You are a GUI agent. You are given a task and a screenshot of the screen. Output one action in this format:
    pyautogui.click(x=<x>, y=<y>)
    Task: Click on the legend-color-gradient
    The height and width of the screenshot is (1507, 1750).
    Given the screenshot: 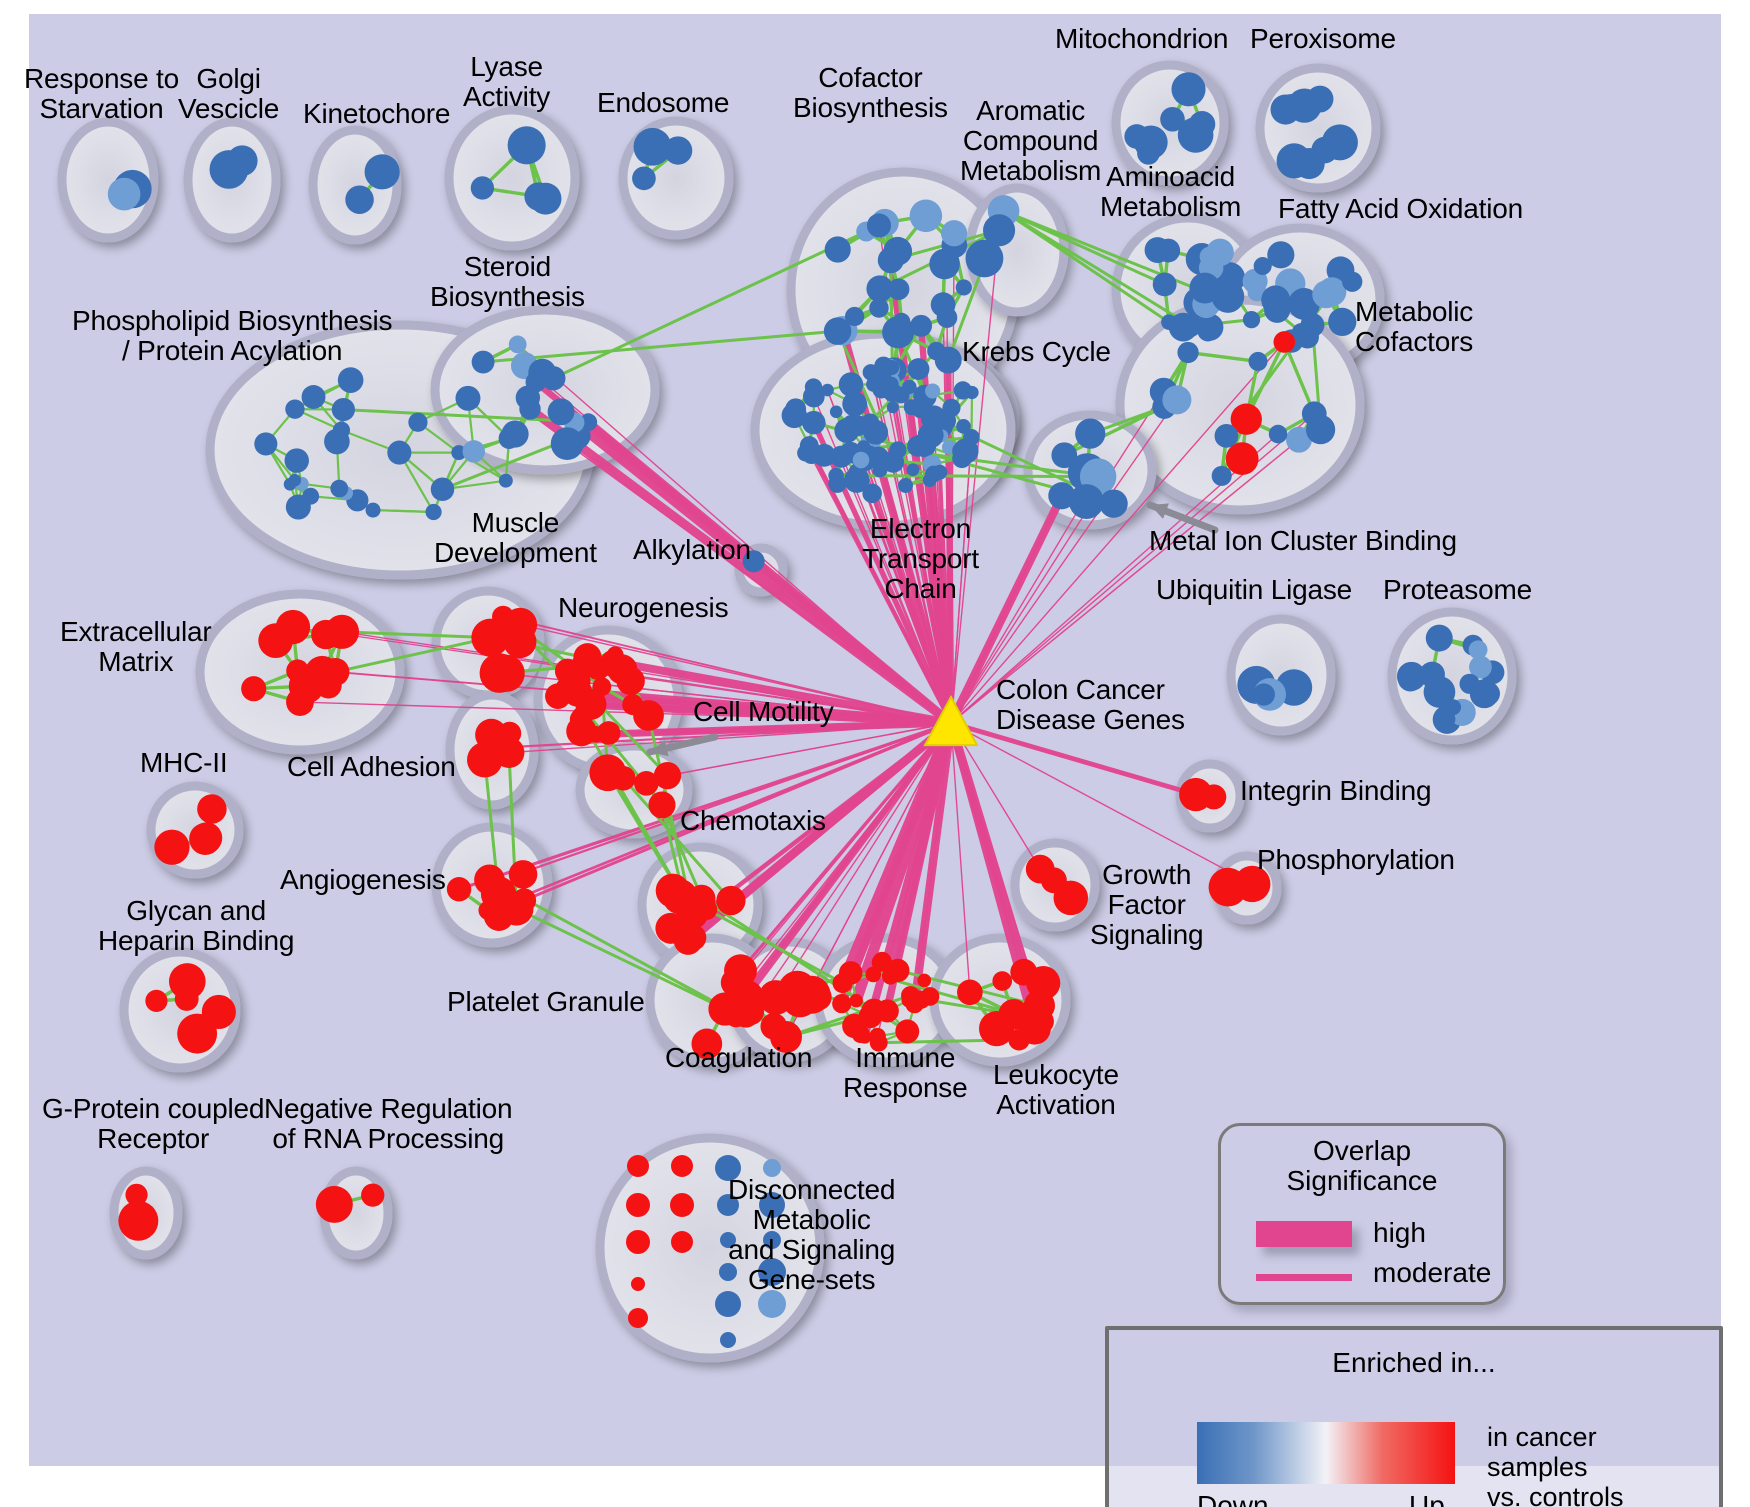 What is the action you would take?
    pyautogui.click(x=1326, y=1453)
    